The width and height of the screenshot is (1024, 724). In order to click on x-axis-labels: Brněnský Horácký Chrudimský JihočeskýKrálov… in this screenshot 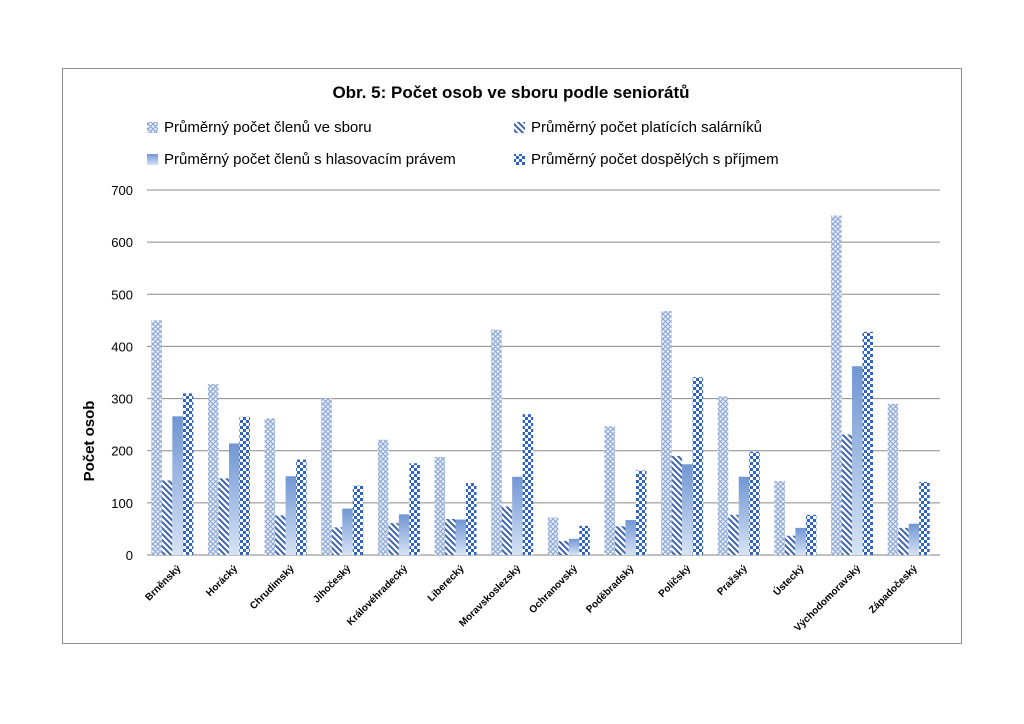, I will do `click(531, 598)`.